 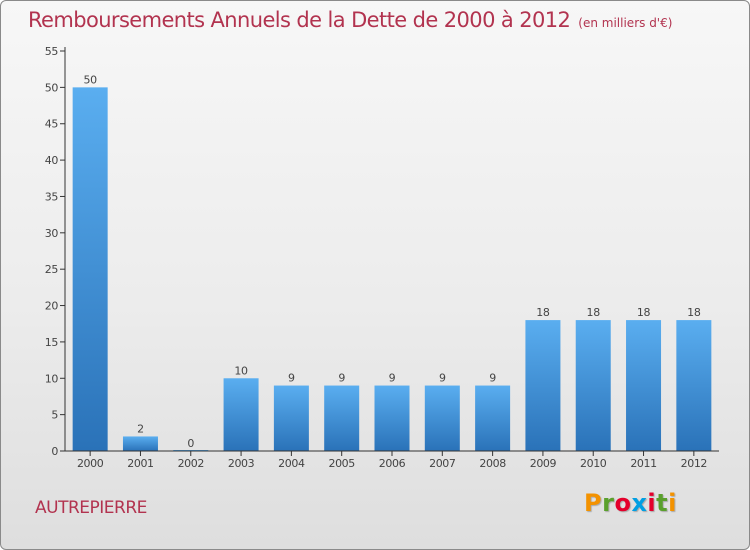 What do you see at coordinates (543, 463) in the screenshot?
I see `x-tick-label: 2009` at bounding box center [543, 463].